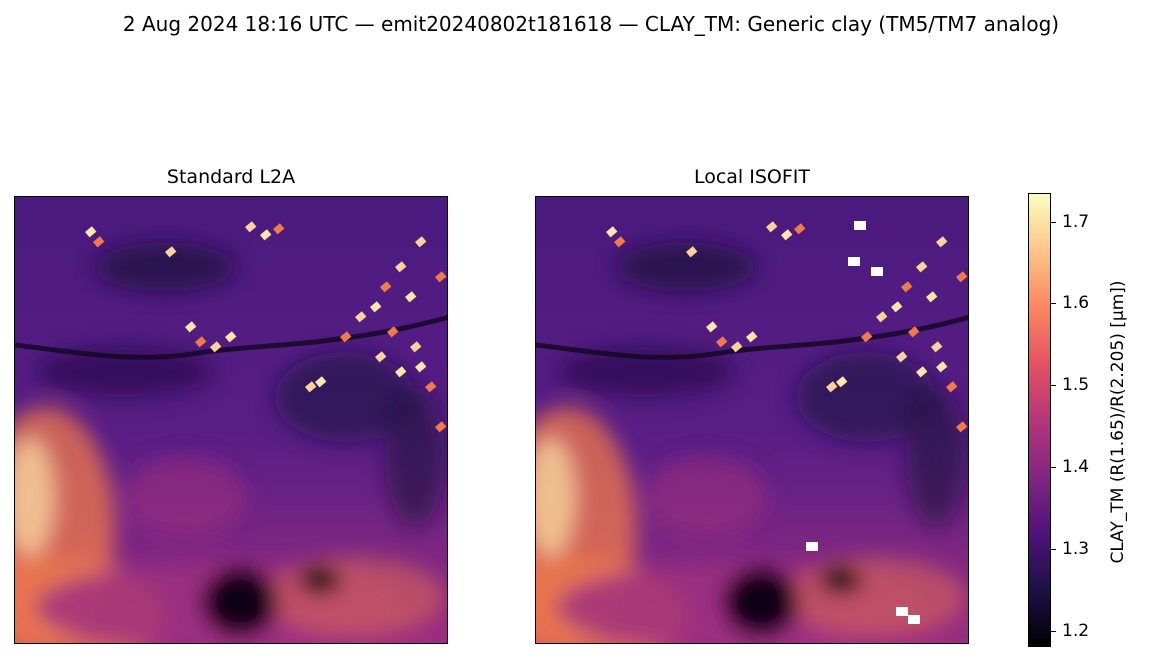 Image resolution: width=1152 pixels, height=661 pixels. What do you see at coordinates (1076, 221) in the screenshot?
I see `colorbar-tick-label: 1.7` at bounding box center [1076, 221].